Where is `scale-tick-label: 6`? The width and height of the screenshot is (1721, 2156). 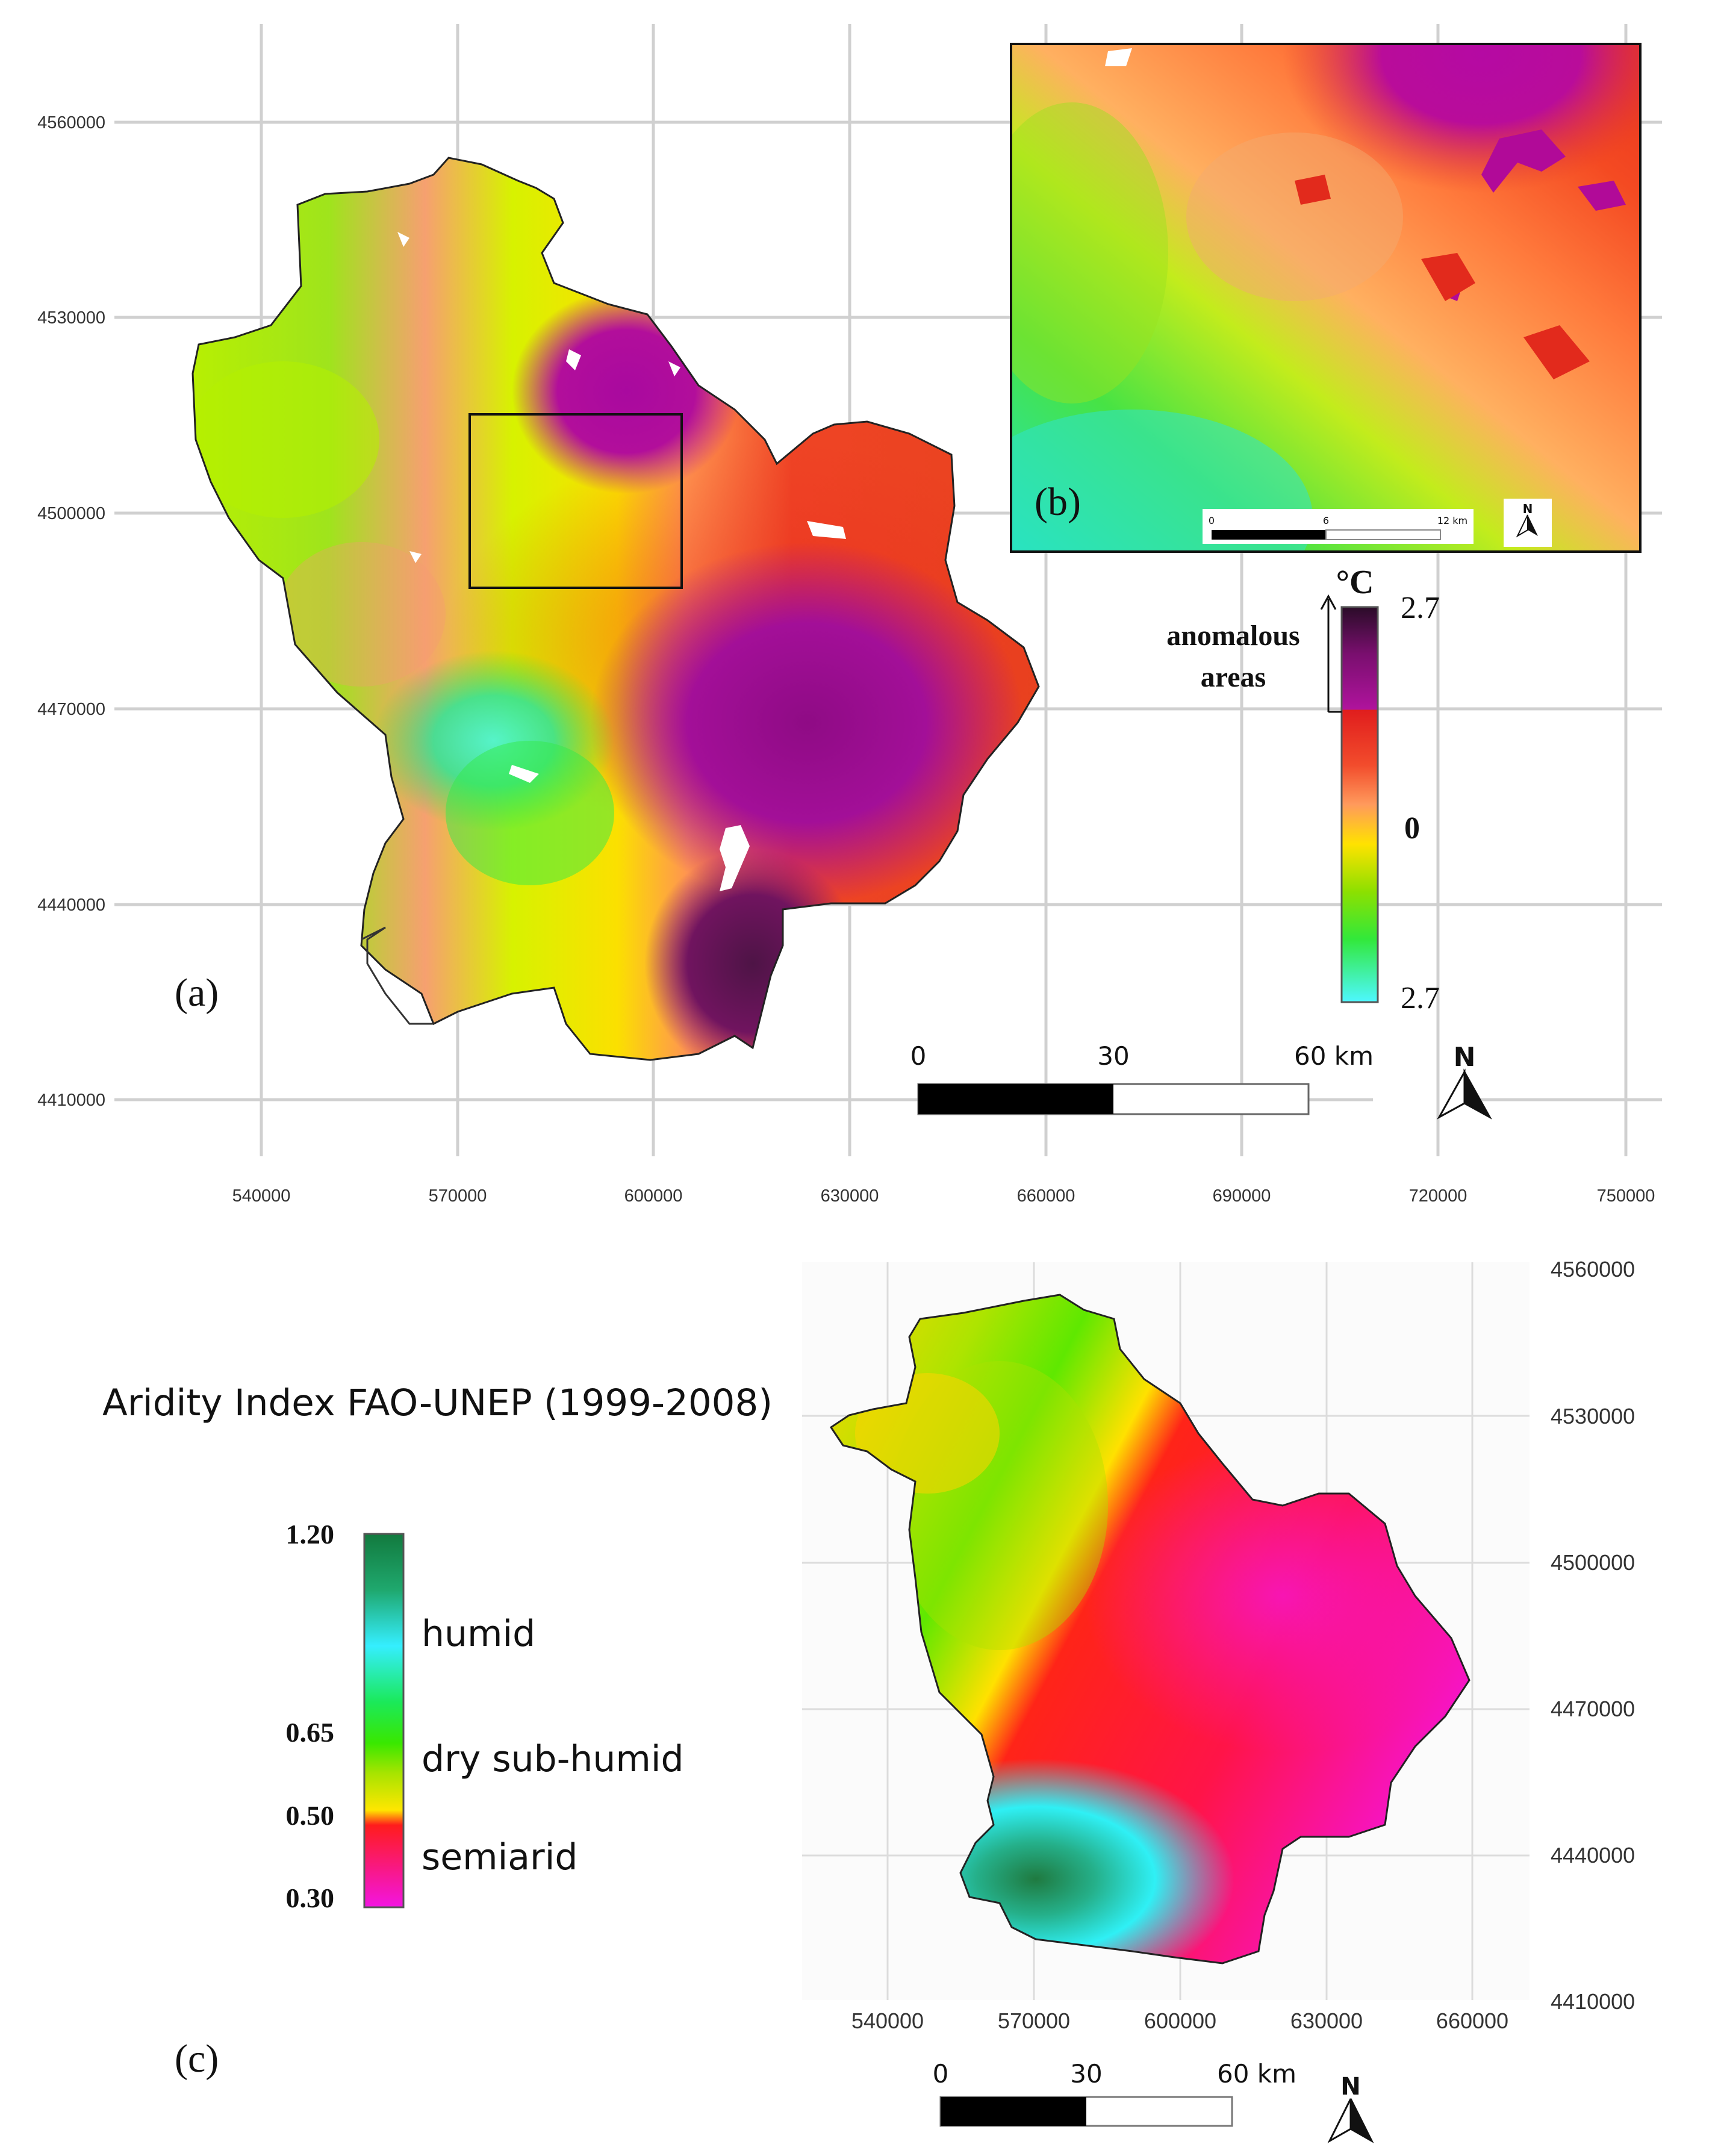
scale-tick-label: 6 is located at coordinates (1326, 520).